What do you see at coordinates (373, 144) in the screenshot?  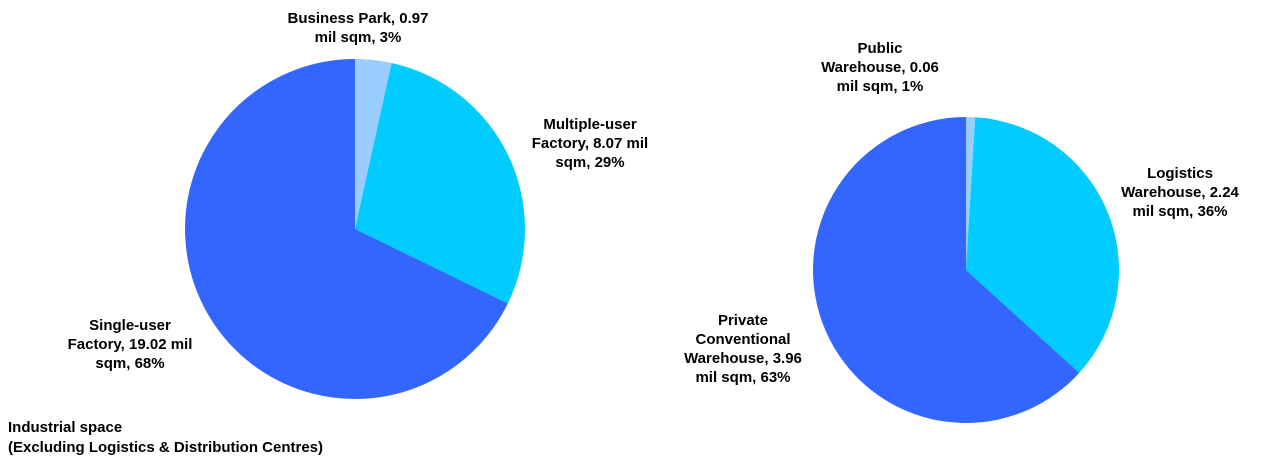 I see `pie-slice-business-park` at bounding box center [373, 144].